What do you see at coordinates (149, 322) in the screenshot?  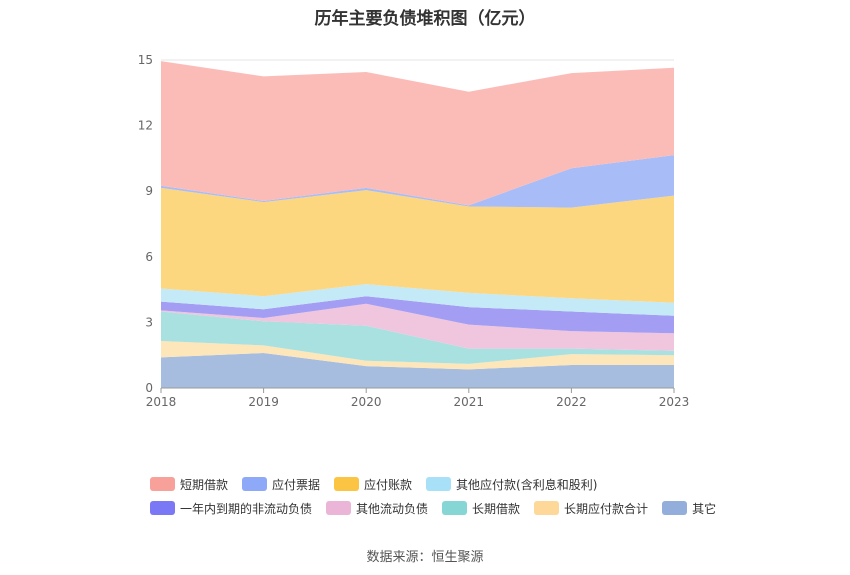 I see `y-tick-label: 3` at bounding box center [149, 322].